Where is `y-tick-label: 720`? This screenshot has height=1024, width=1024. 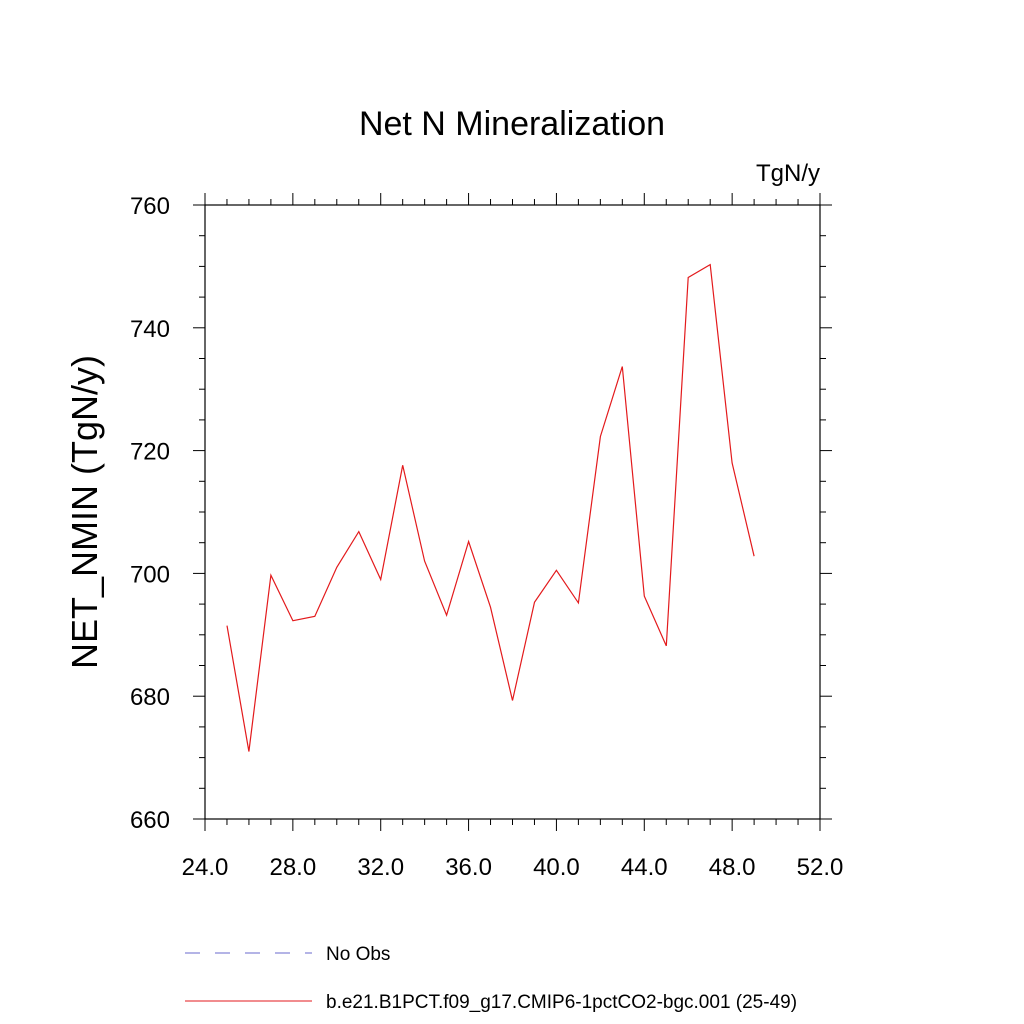 y-tick-label: 720 is located at coordinates (150, 452).